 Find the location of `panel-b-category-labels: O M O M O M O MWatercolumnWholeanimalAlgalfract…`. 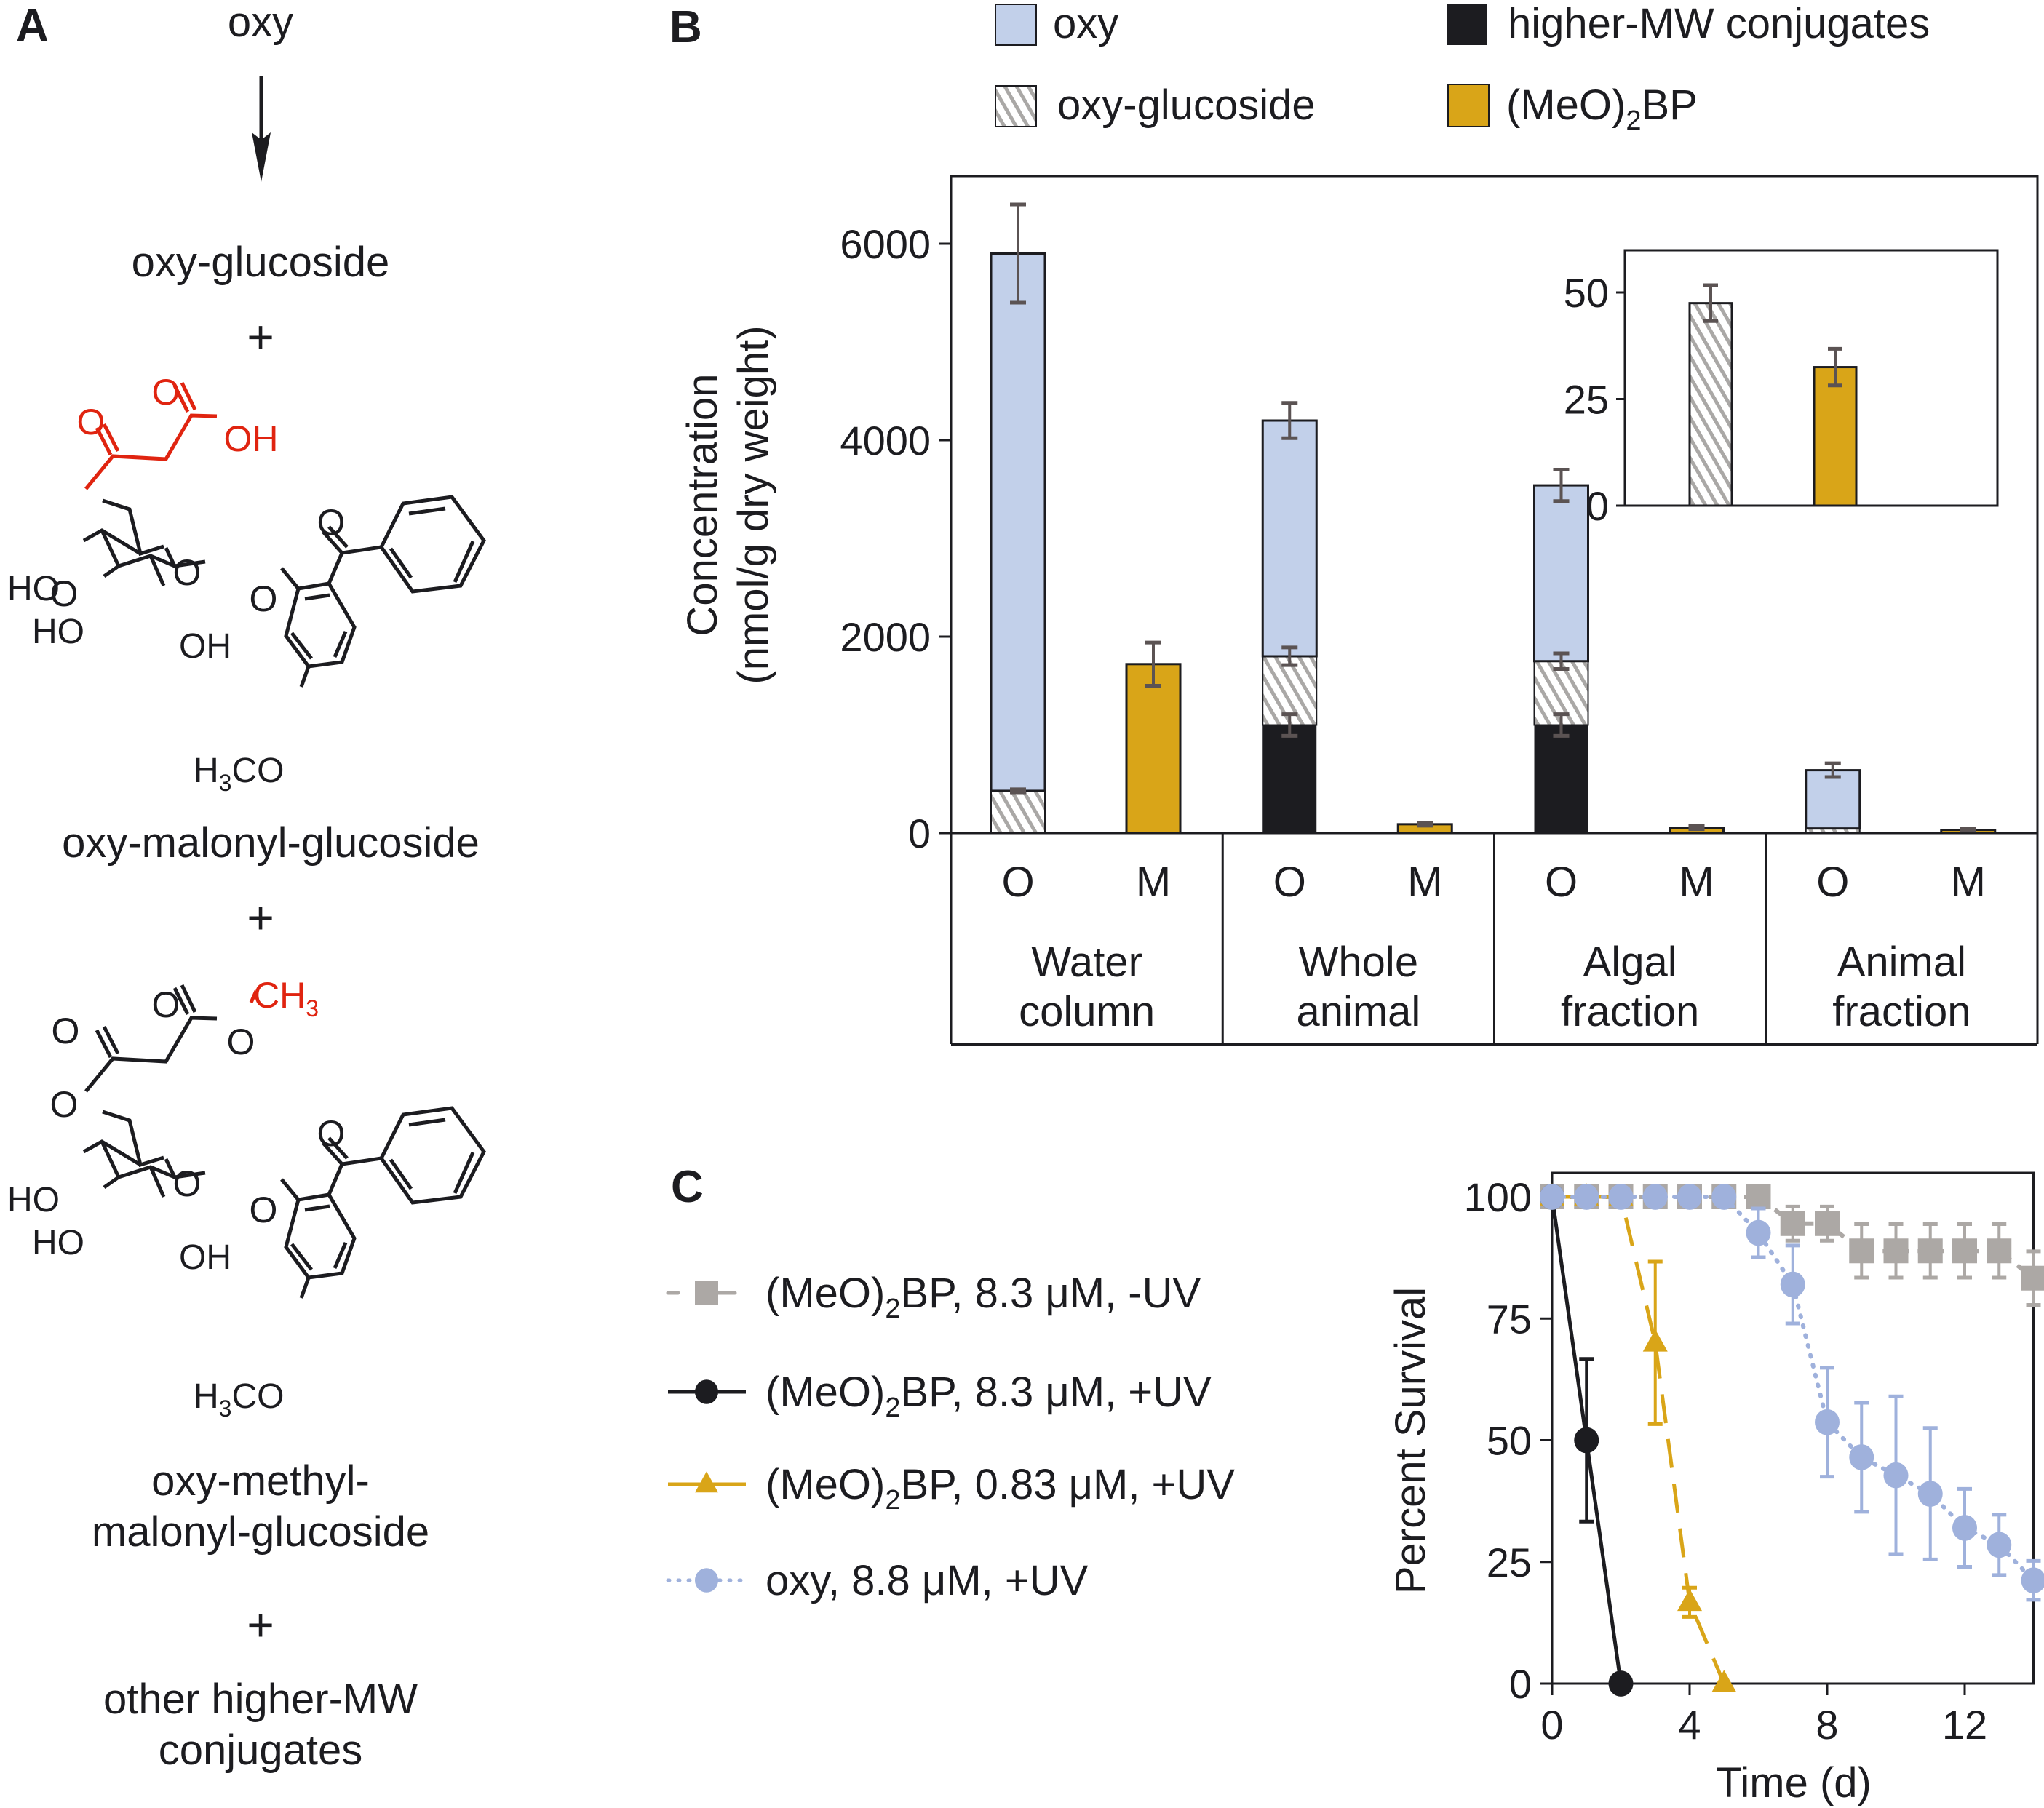

panel-b-category-labels: O M O M O M O MWatercolumnWholeanimalAlgalfract… is located at coordinates (1493, 947).